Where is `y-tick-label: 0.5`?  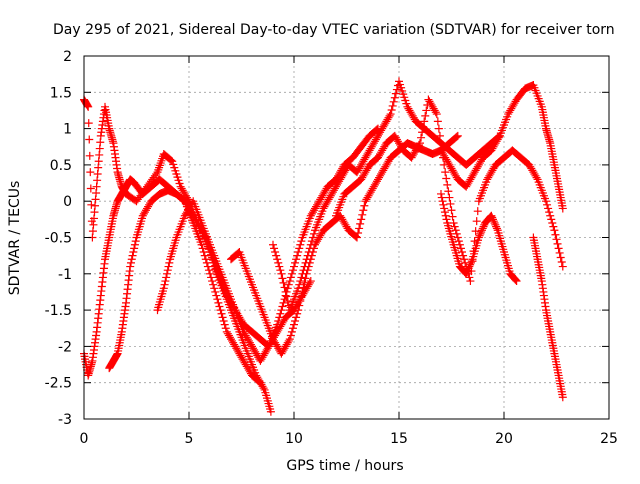 y-tick-label: 0.5 is located at coordinates (61, 166).